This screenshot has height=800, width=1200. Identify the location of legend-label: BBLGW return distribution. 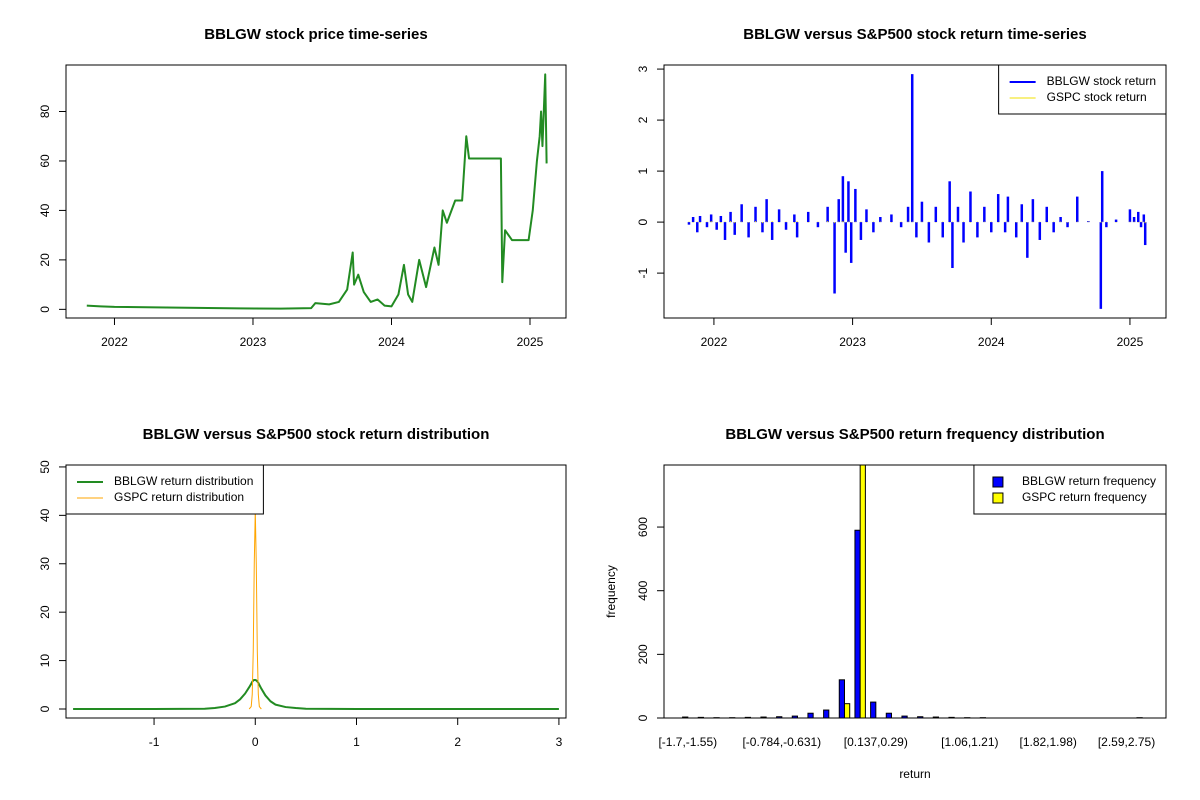
(183, 481).